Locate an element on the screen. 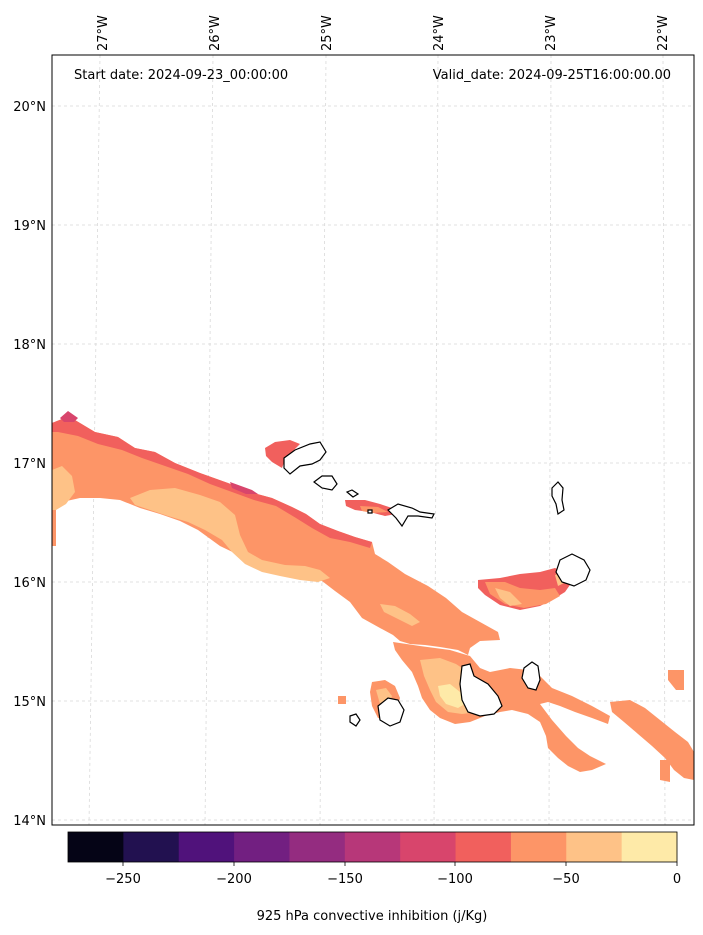 The image size is (703, 935). island-sal is located at coordinates (558, 498).